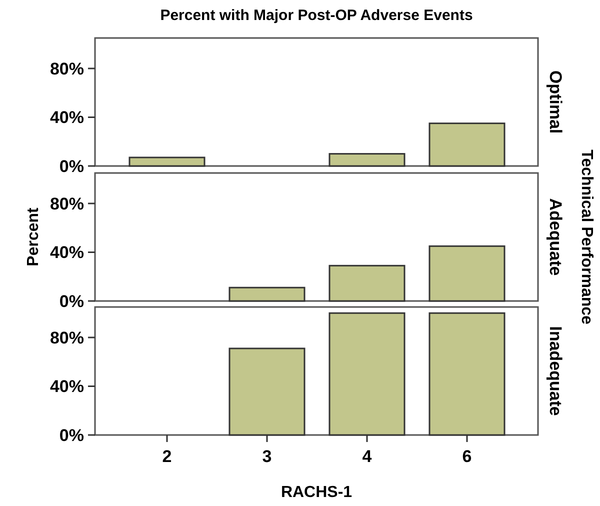 Image resolution: width=600 pixels, height=506 pixels. Describe the element at coordinates (267, 456) in the screenshot. I see `x-tick-label: 3` at that location.